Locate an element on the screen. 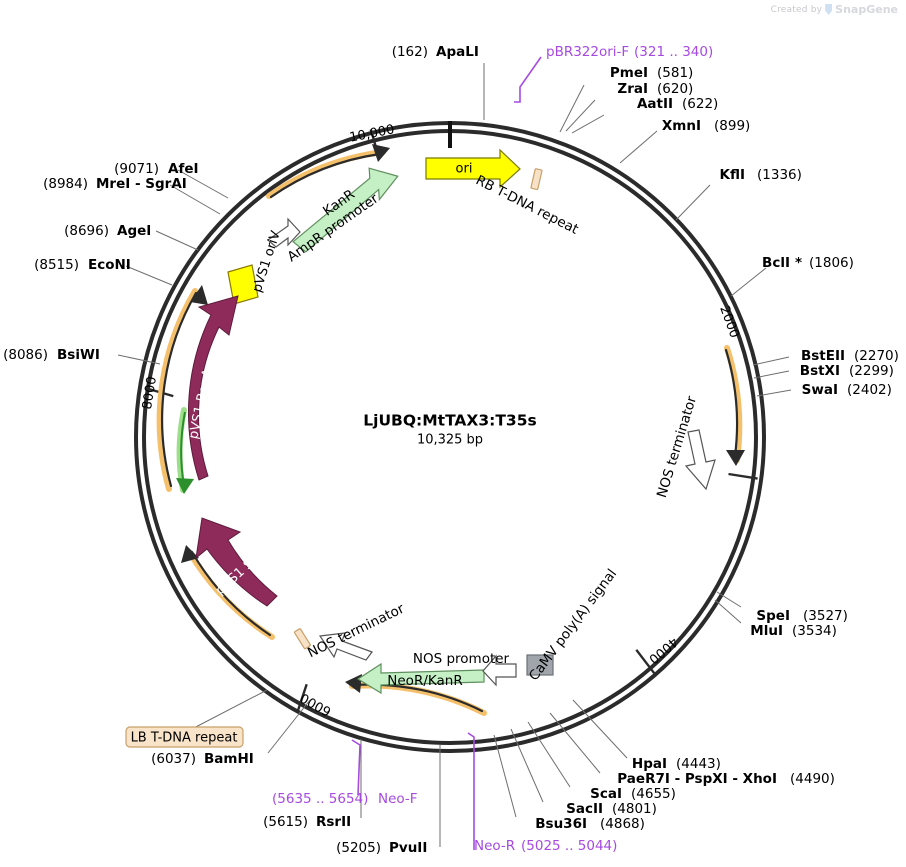 Image resolution: width=906 pixels, height=867 pixels. cut-site-name-bcli: BclI is located at coordinates (776, 263).